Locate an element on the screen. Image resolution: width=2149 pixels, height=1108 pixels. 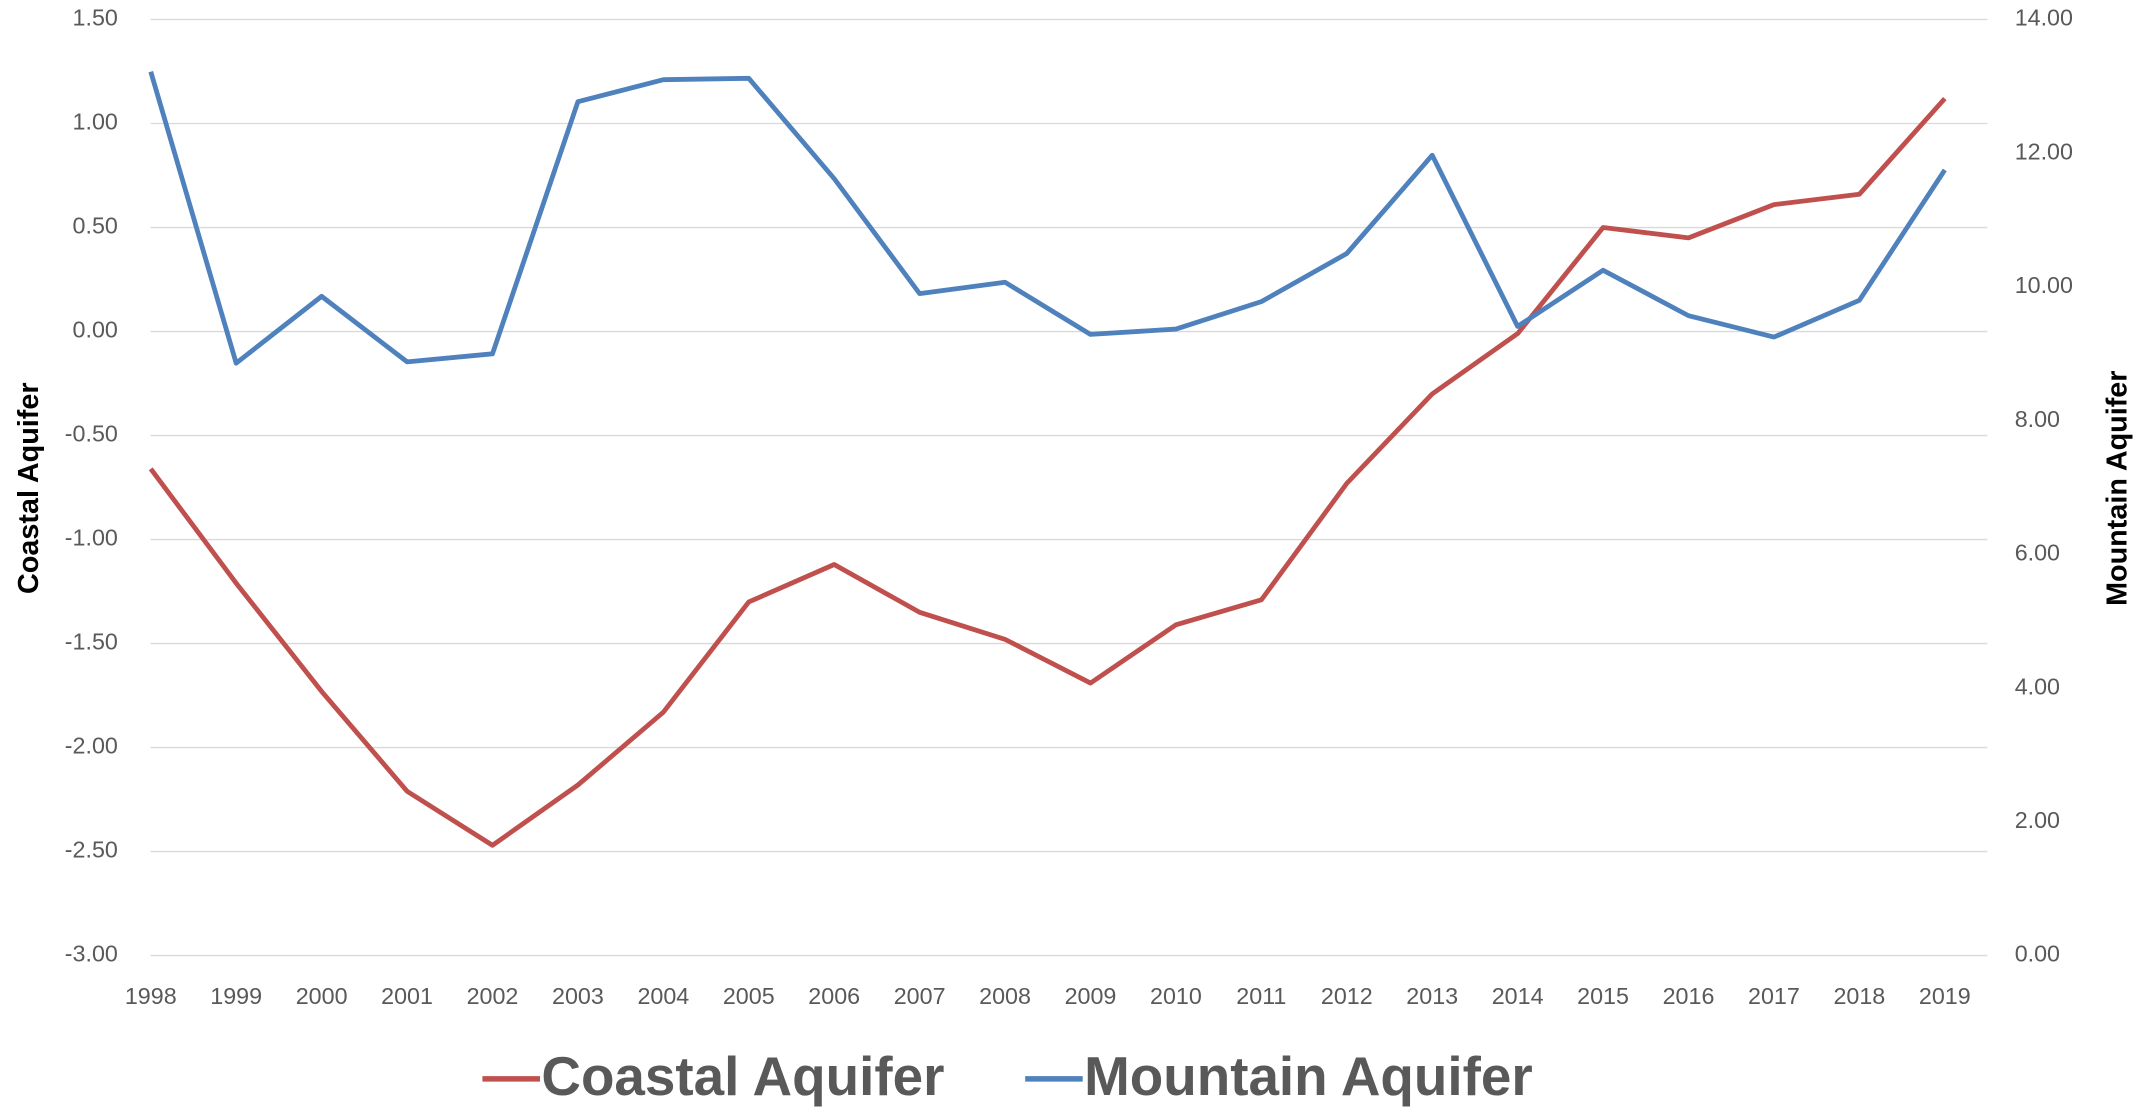
x-tick-label: 2015 is located at coordinates (1603, 996).